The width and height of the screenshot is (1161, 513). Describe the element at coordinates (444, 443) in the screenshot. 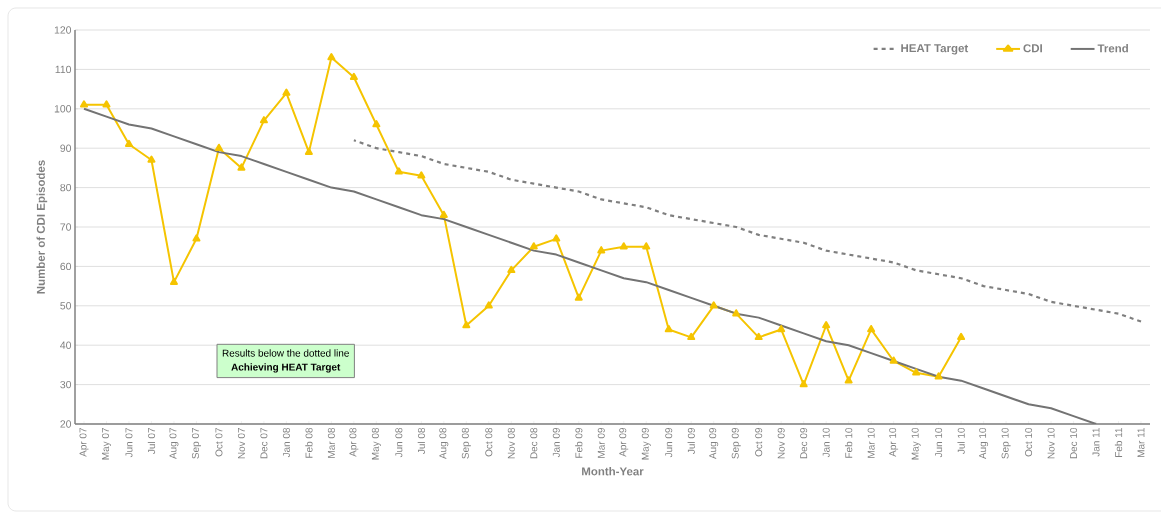

I see `x-tick-label: Aug 08` at that location.